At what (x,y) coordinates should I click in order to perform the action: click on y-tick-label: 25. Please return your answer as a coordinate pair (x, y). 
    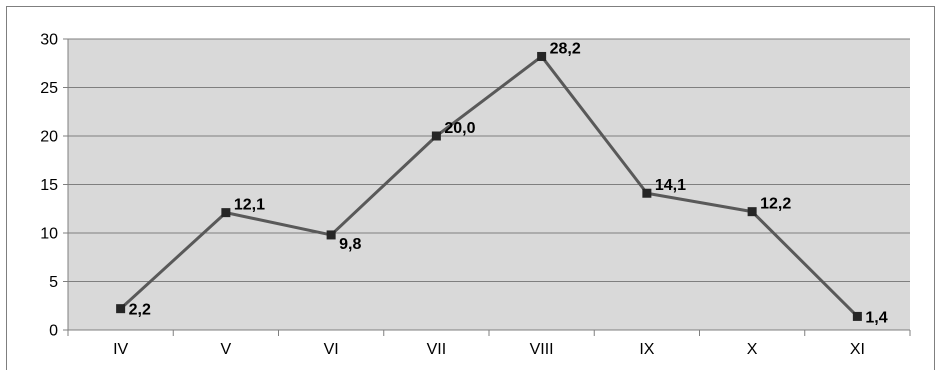
    Looking at the image, I should click on (49, 88).